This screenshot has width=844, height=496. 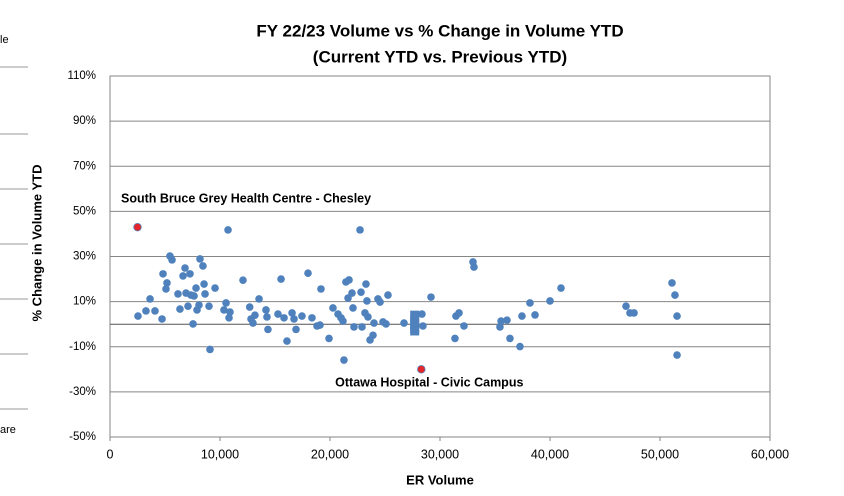 I want to click on y-tick-label: 90%, so click(x=84, y=121).